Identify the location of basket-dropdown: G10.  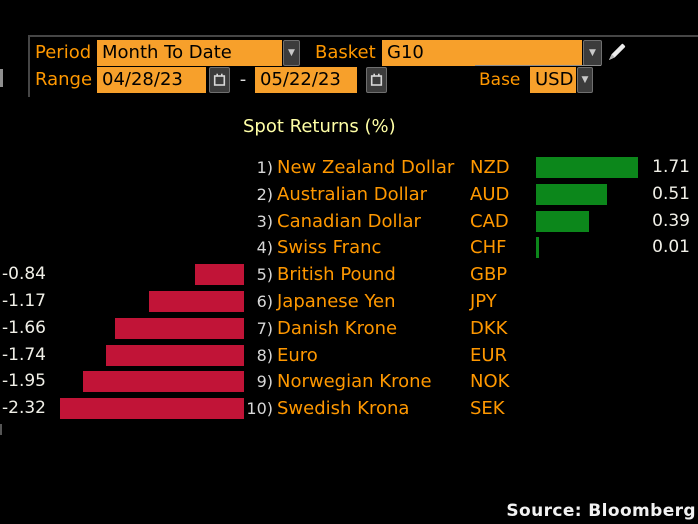
(482, 53).